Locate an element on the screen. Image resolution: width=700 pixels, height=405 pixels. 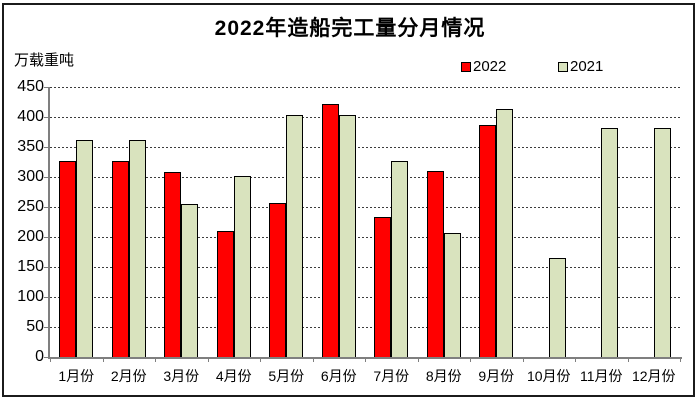
x-axis-line is located at coordinates (365, 358).